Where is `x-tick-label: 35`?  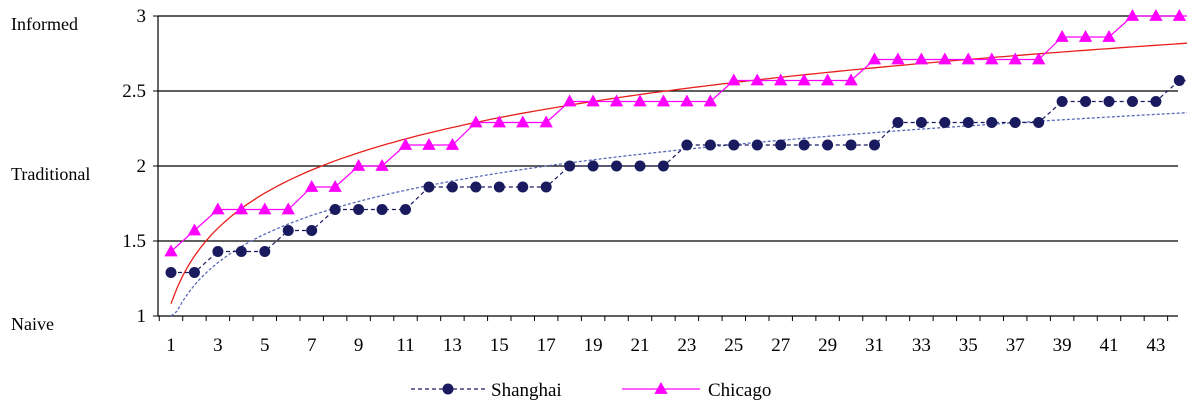 x-tick-label: 35 is located at coordinates (968, 345).